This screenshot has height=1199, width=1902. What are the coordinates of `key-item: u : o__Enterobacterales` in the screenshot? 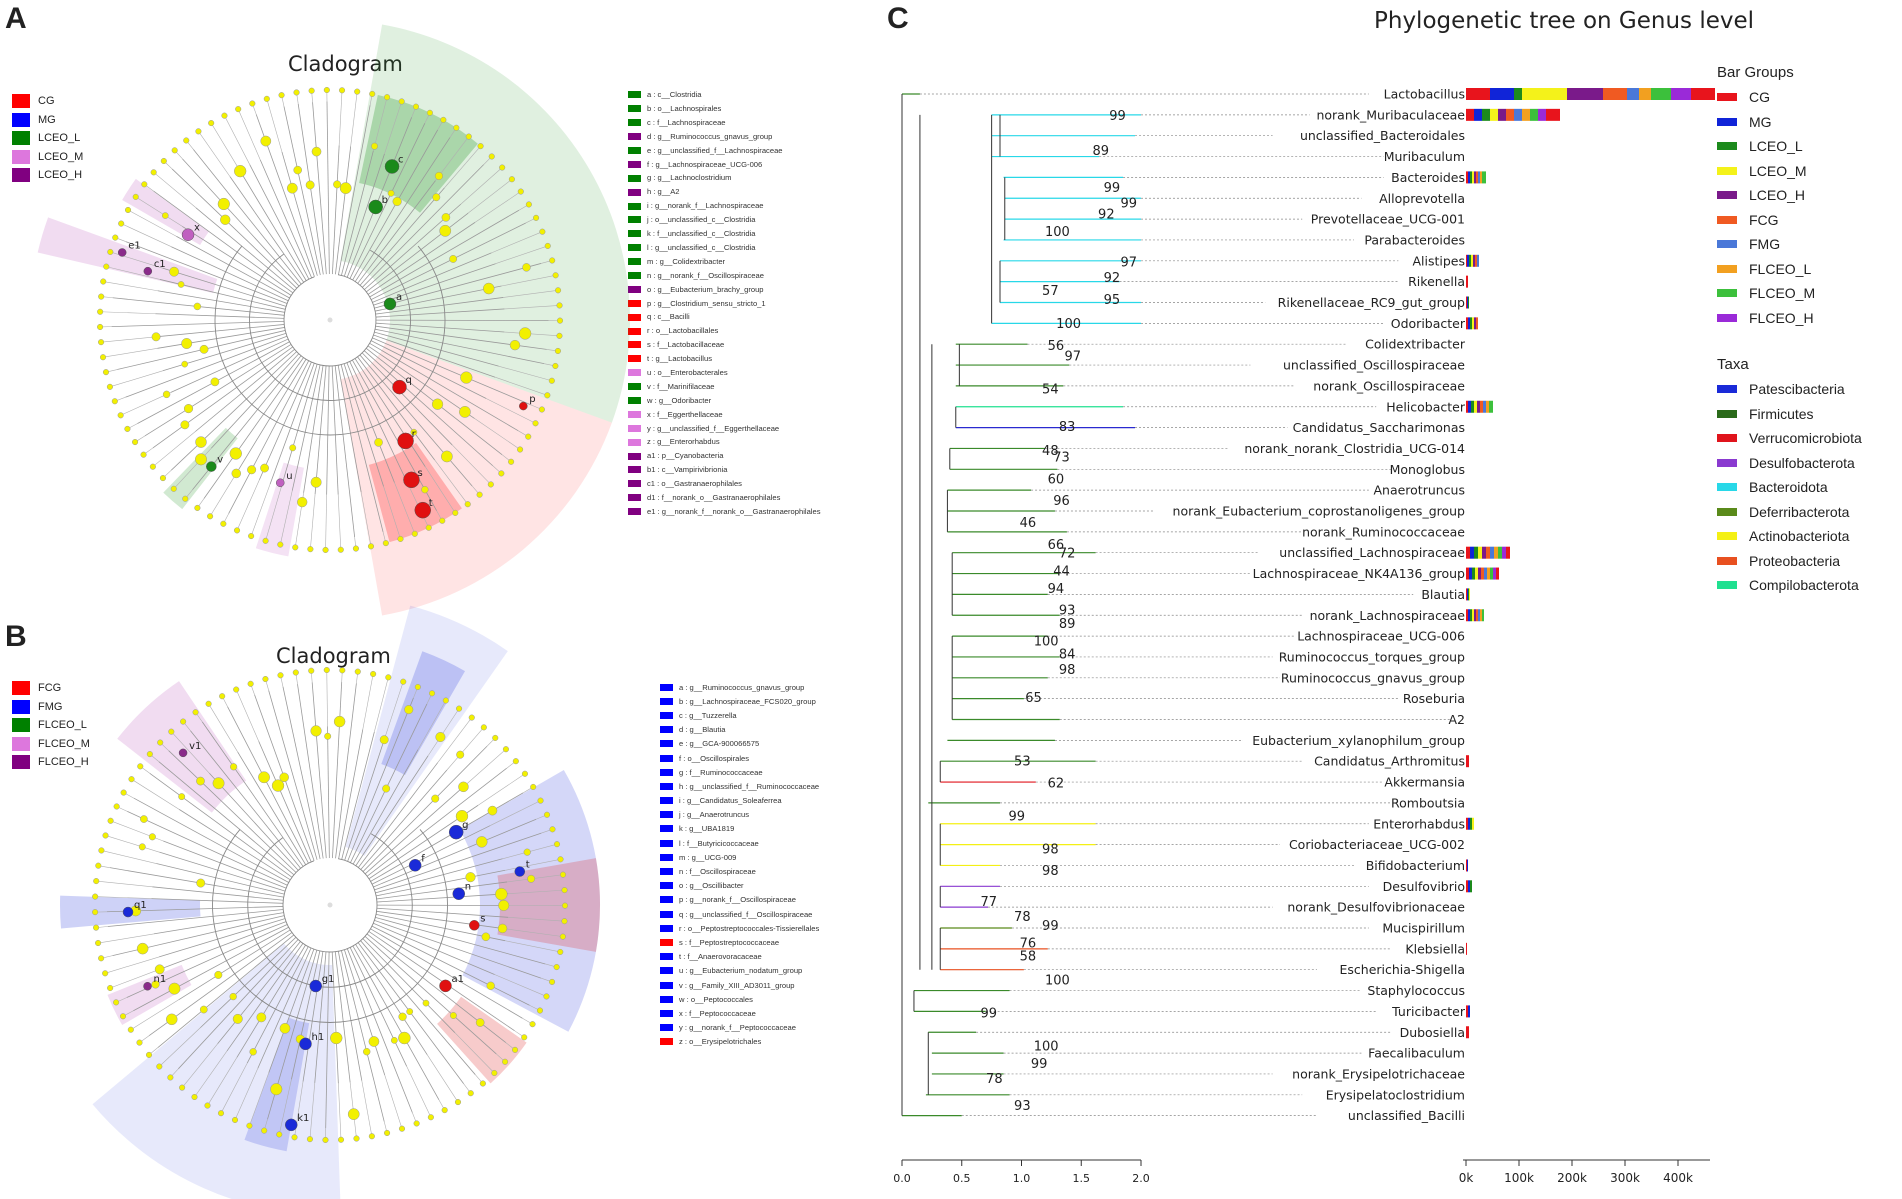 It's located at (724, 373).